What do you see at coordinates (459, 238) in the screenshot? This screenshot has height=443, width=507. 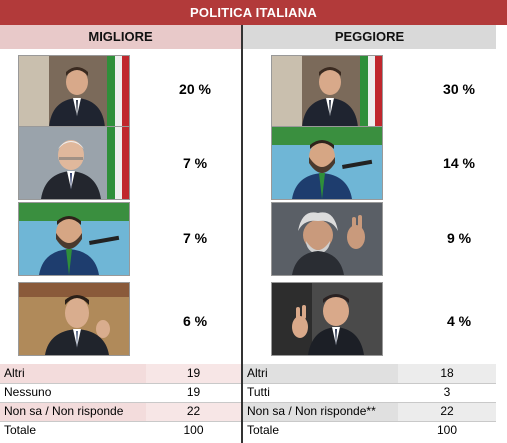 I see `worst-pct-3: 9 %` at bounding box center [459, 238].